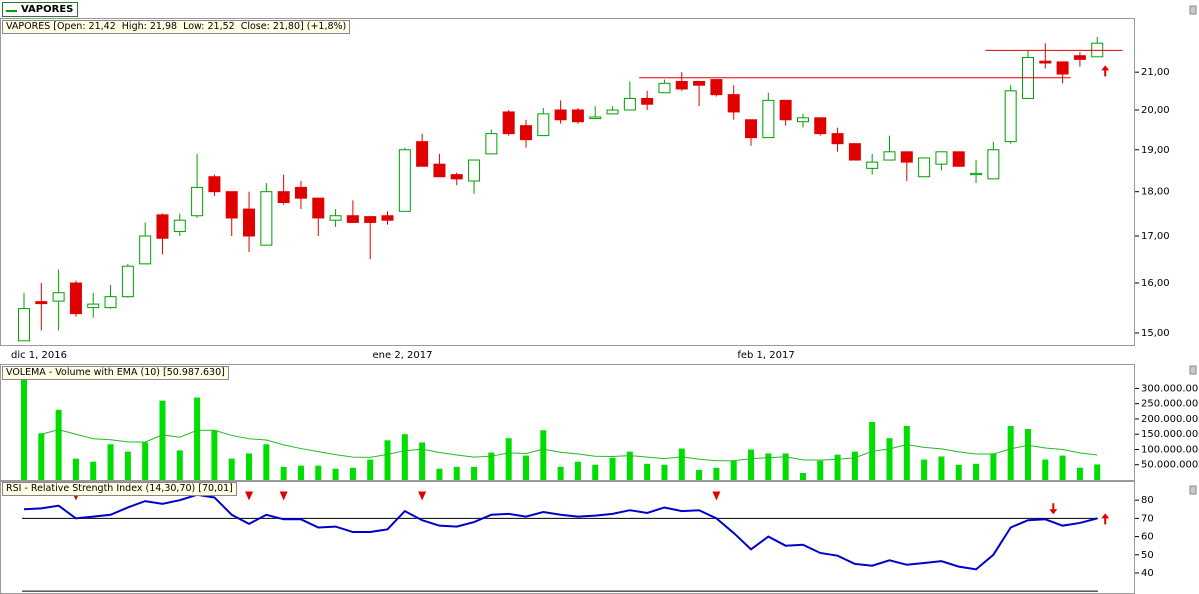 The image size is (1199, 594). I want to click on y-tick-label: 40, so click(1147, 573).